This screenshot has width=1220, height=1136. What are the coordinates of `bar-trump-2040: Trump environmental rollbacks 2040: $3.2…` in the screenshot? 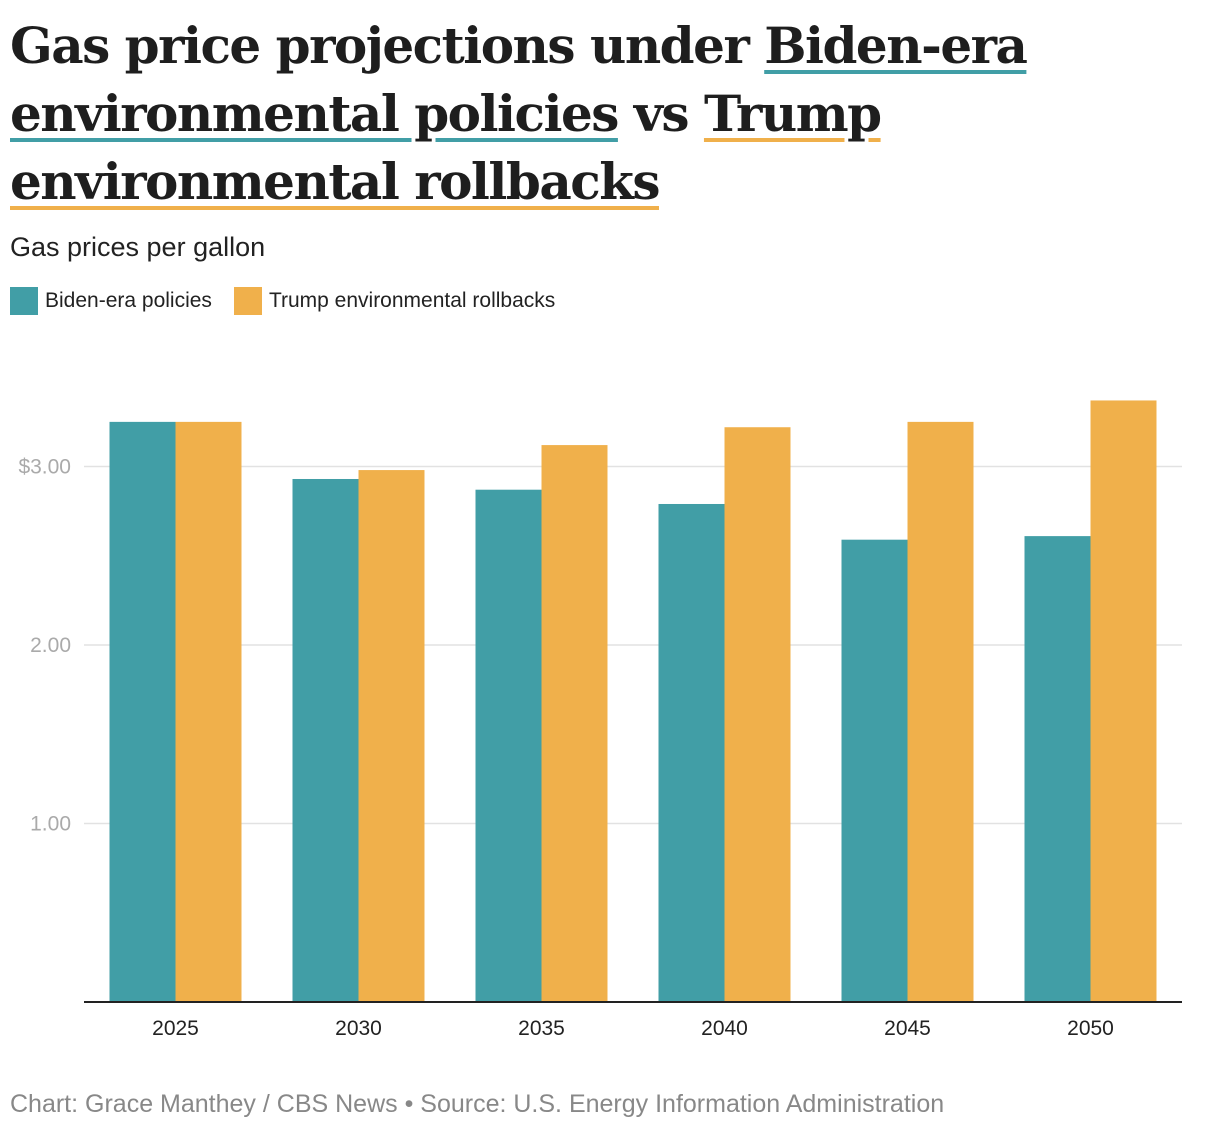 It's located at (757, 715).